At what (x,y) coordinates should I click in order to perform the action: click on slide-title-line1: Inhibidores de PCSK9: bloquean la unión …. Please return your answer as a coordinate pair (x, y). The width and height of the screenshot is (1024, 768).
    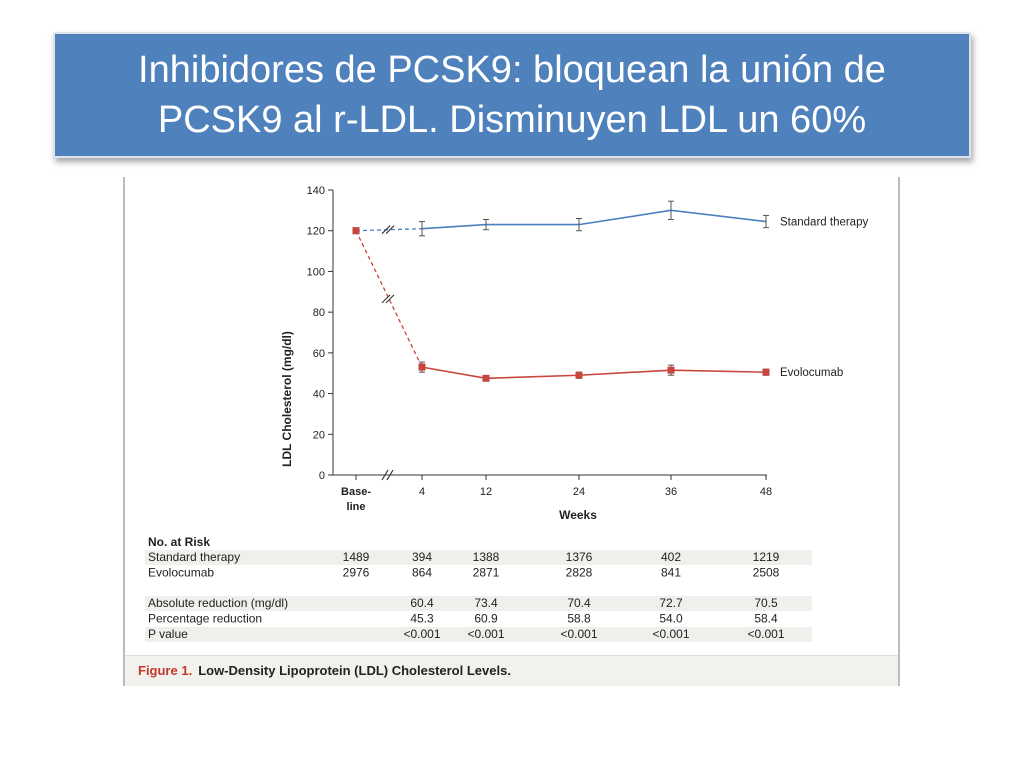
    Looking at the image, I should click on (512, 70).